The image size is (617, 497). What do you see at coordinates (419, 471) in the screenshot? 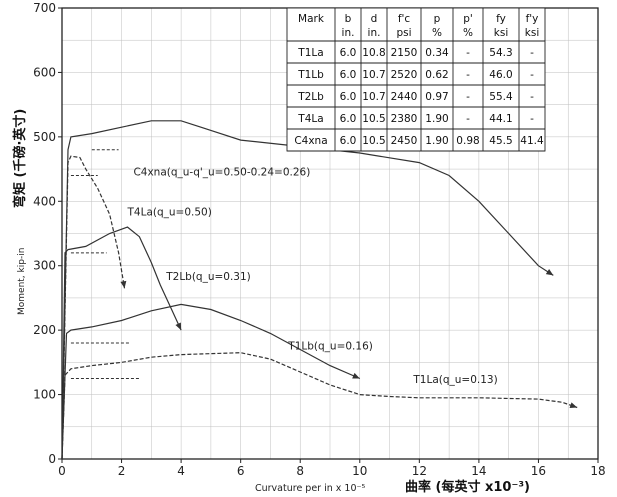
I see `x-tick-label: 12` at bounding box center [419, 471].